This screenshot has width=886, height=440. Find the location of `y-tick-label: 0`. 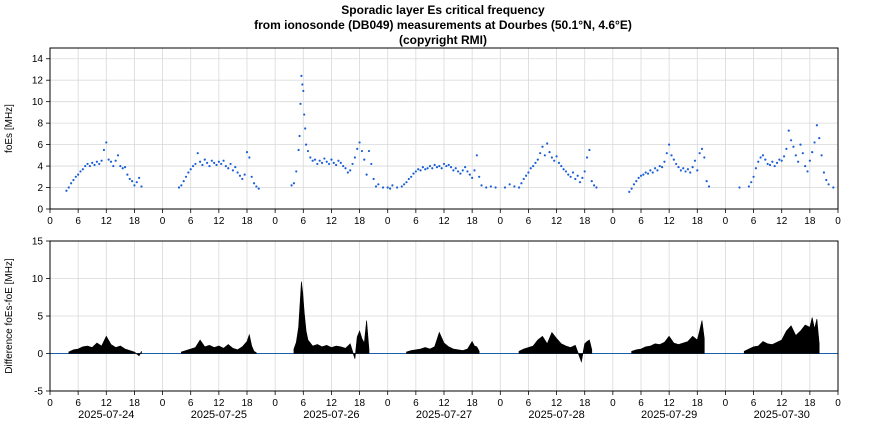

y-tick-label: 0 is located at coordinates (40, 354).